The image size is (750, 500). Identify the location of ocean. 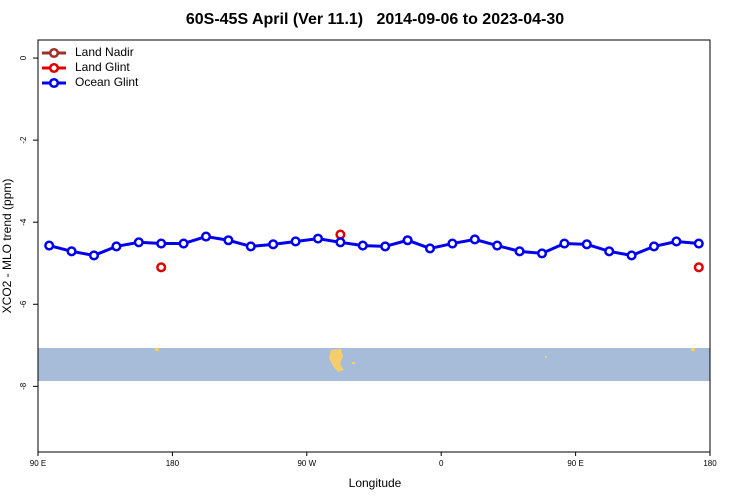
(374, 364).